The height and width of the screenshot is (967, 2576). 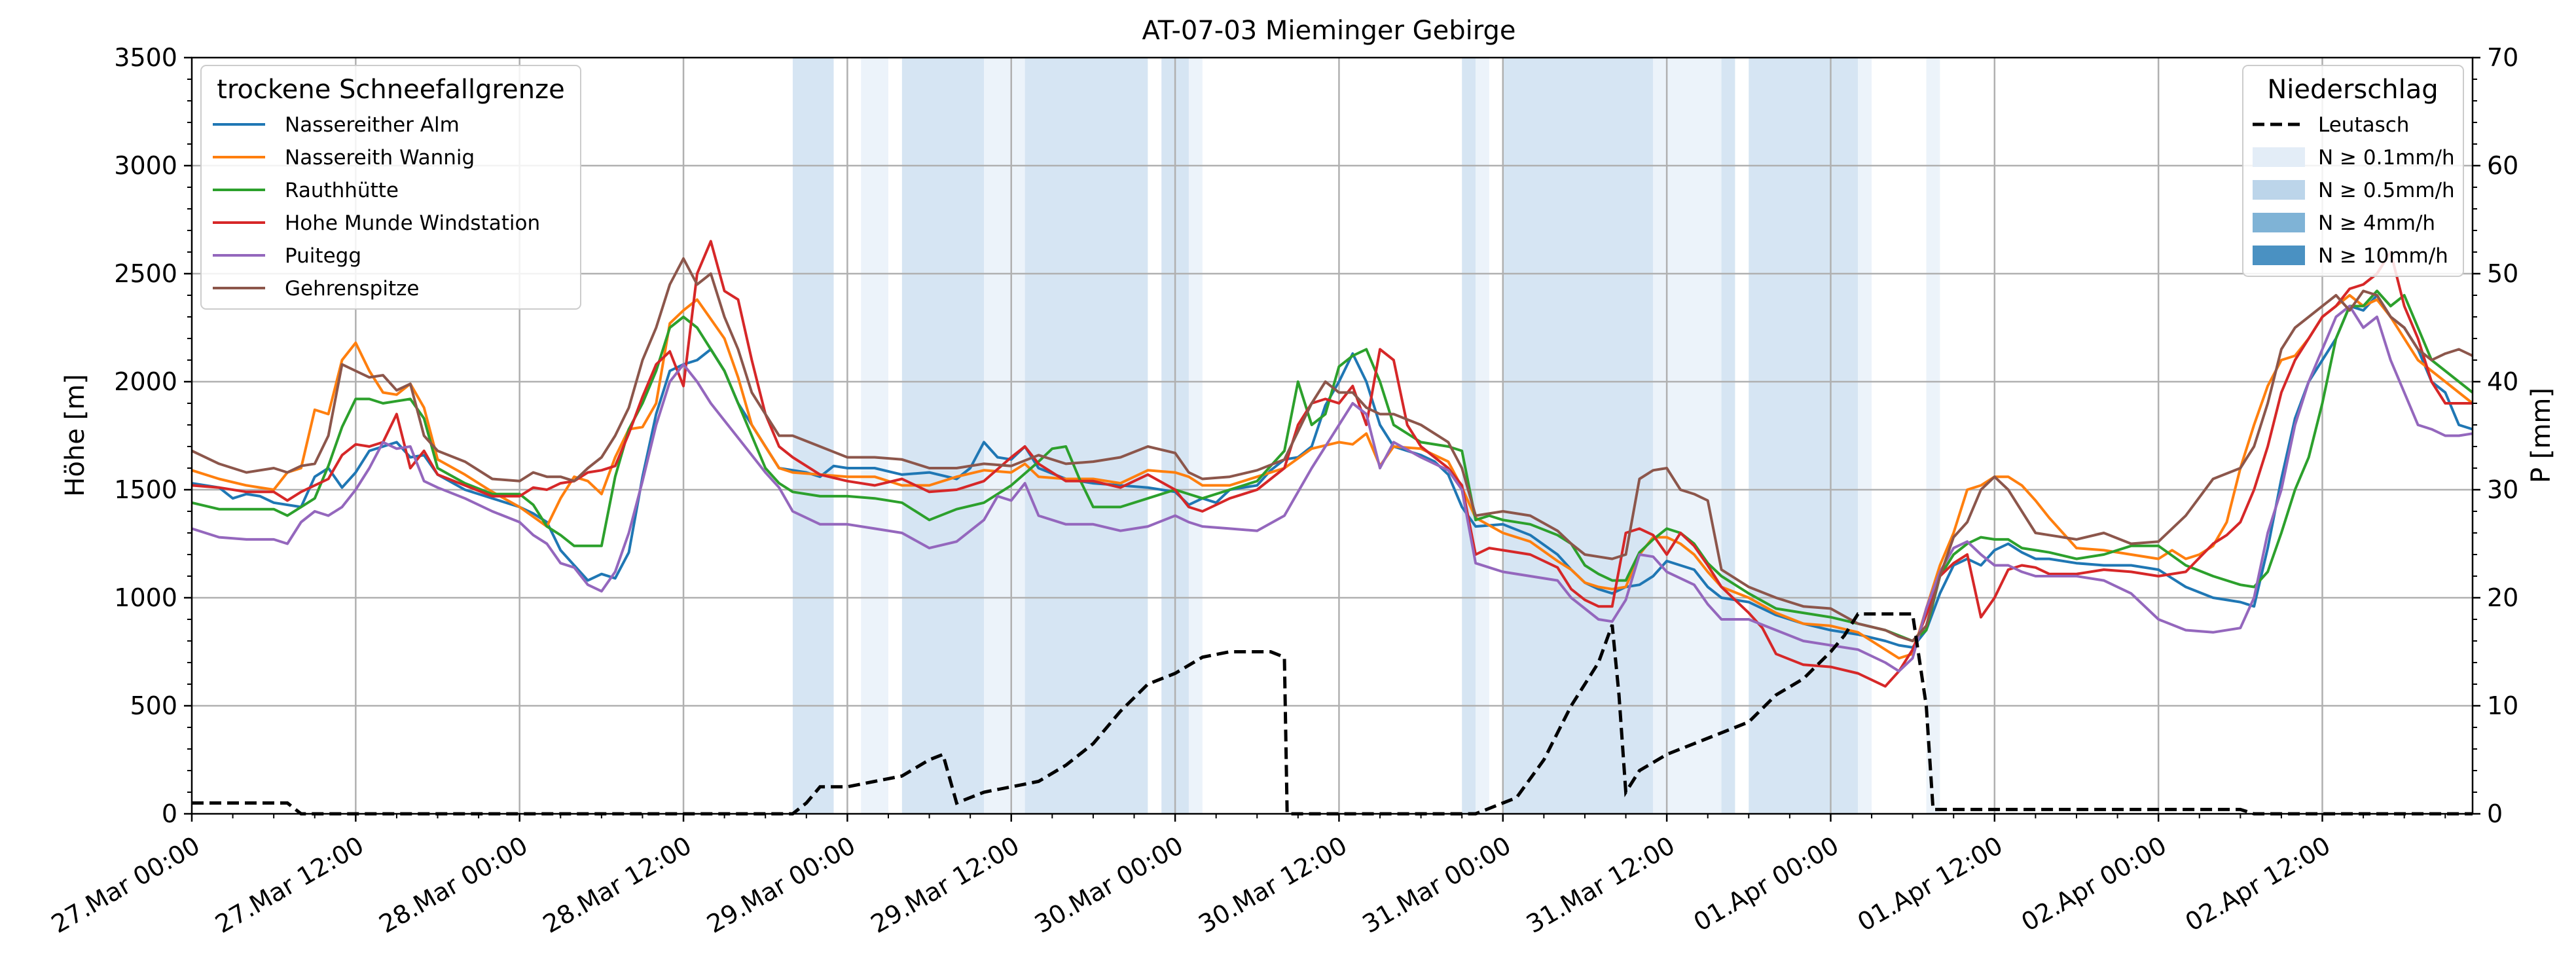 I want to click on x-tick-label-4: 29.Mar 00:00, so click(x=781, y=885).